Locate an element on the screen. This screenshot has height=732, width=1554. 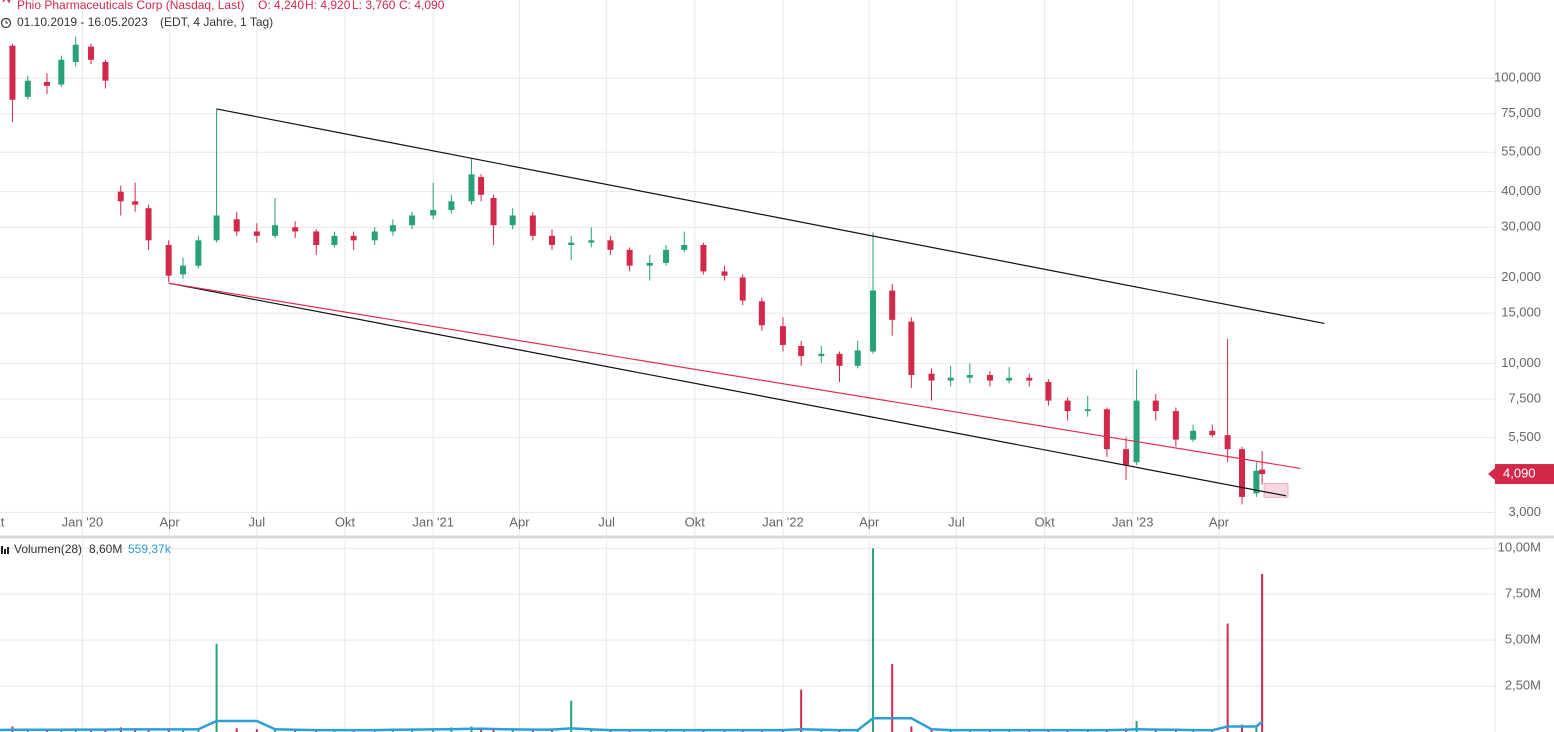
ohlc-label: O: 4,240 is located at coordinates (281, 6).